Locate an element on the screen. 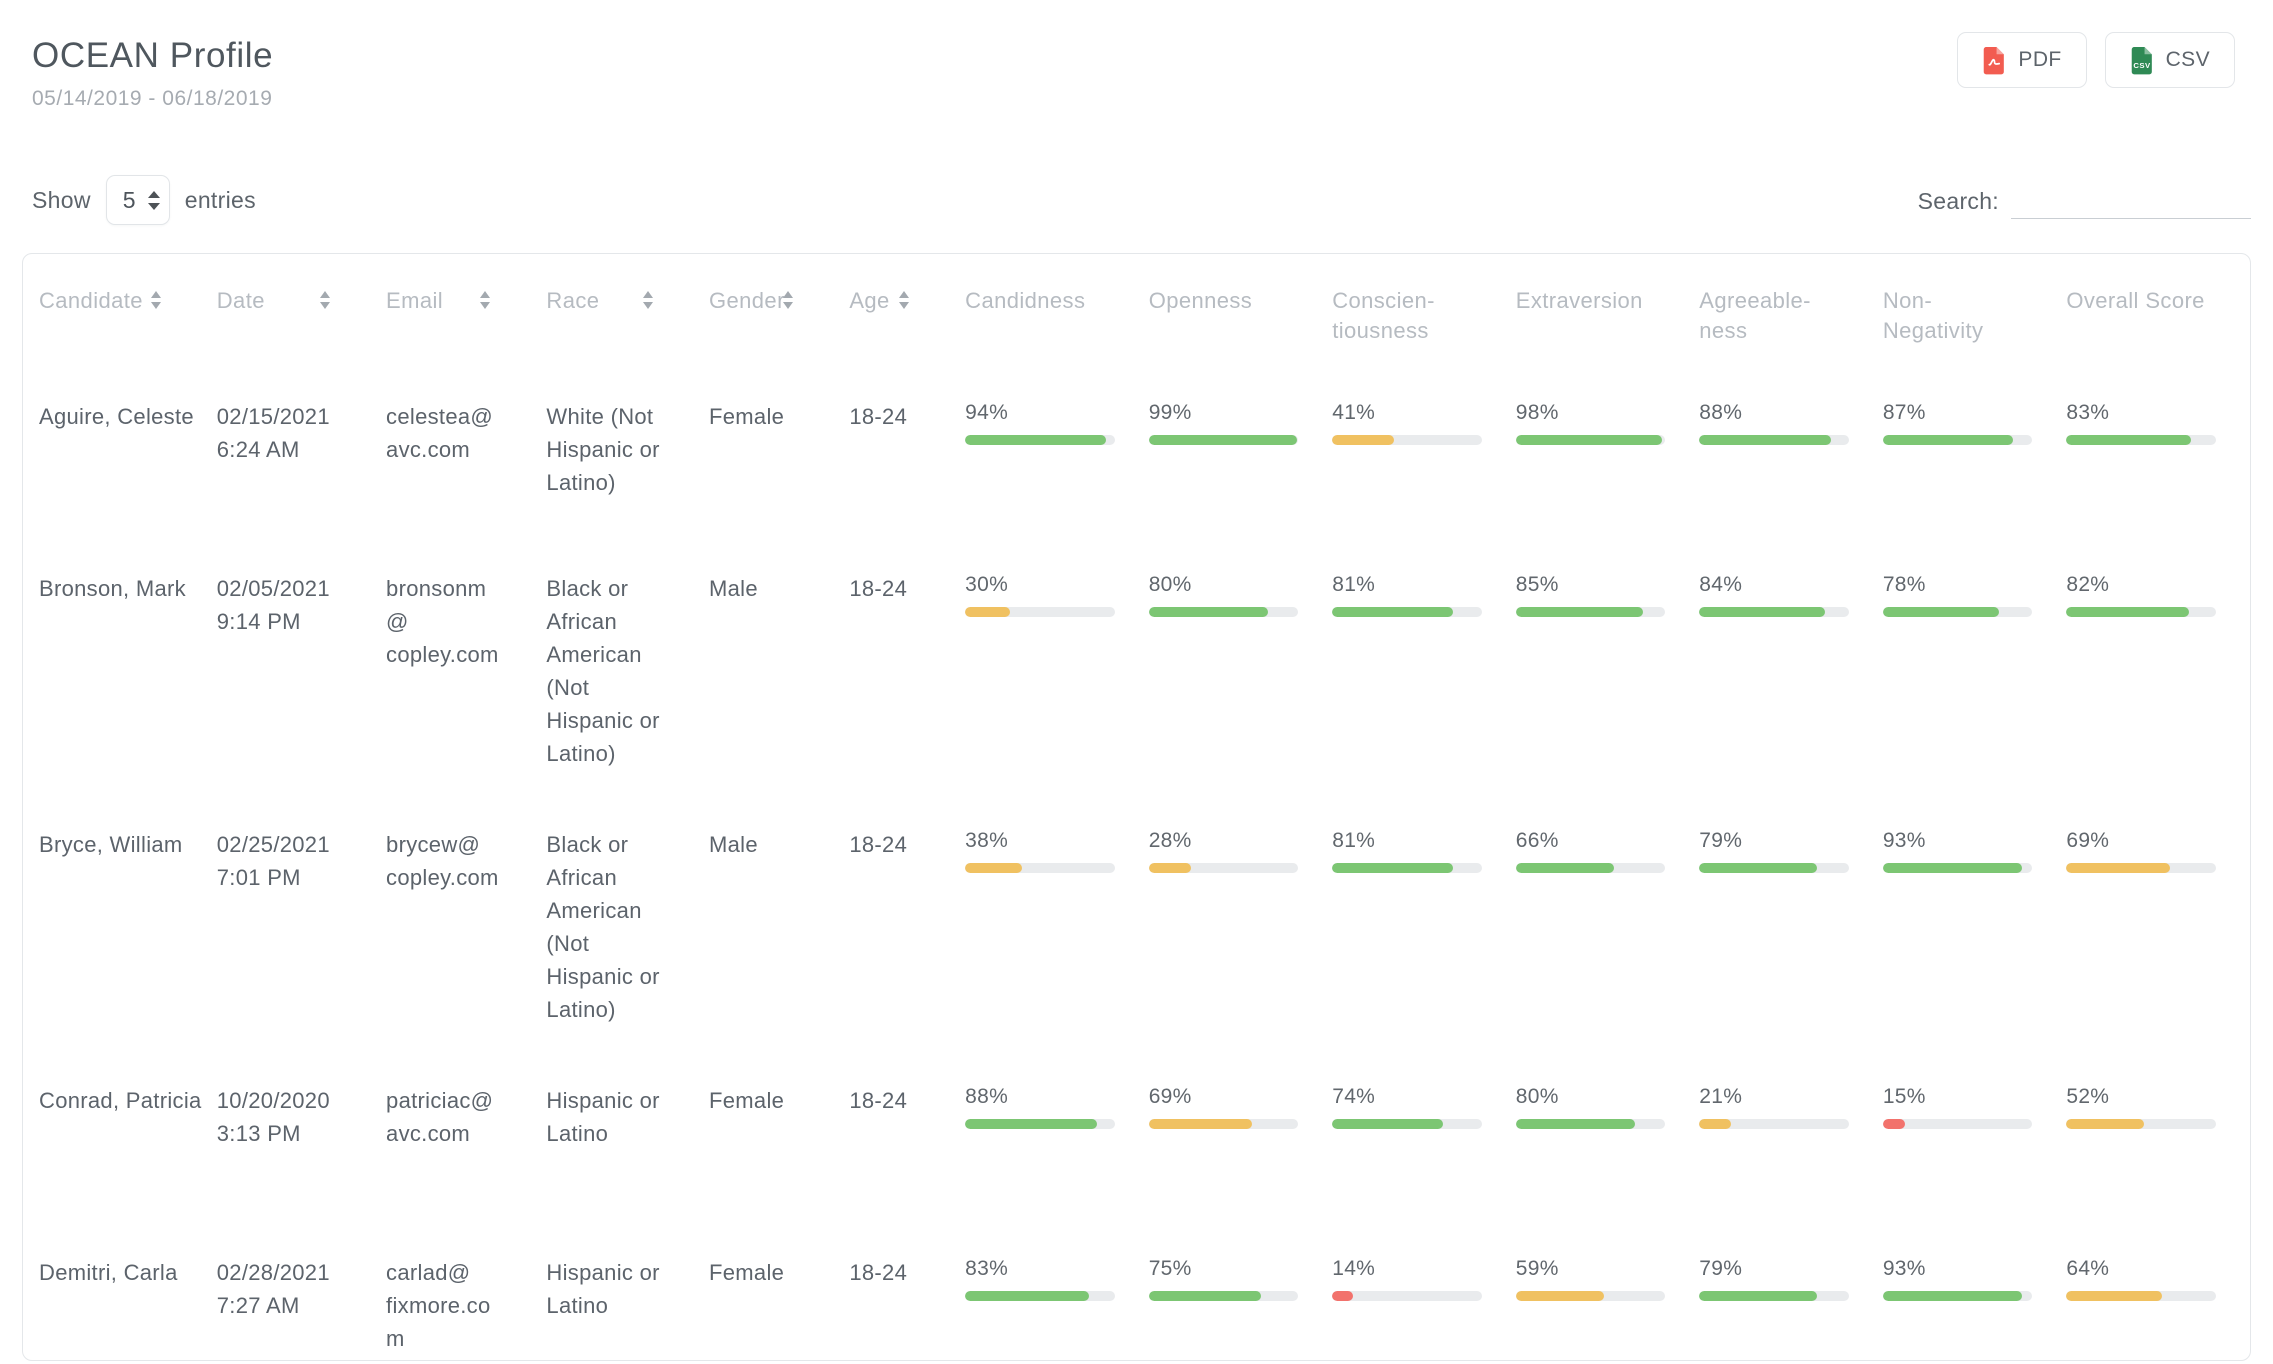  column-header-age: Age is located at coordinates (907, 312).